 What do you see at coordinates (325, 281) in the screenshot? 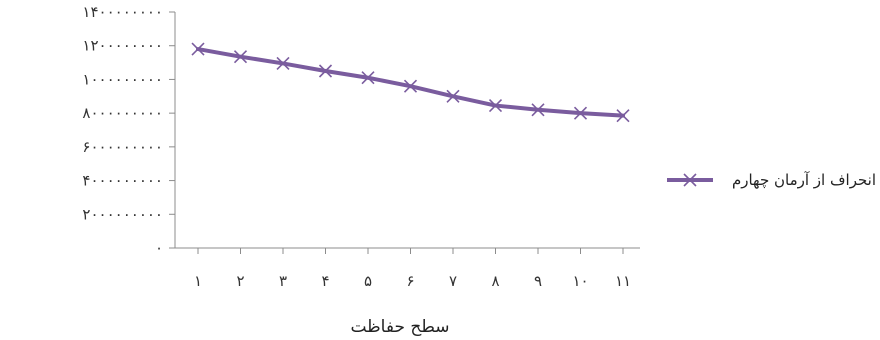
I see `x-tick-label: ۴` at bounding box center [325, 281].